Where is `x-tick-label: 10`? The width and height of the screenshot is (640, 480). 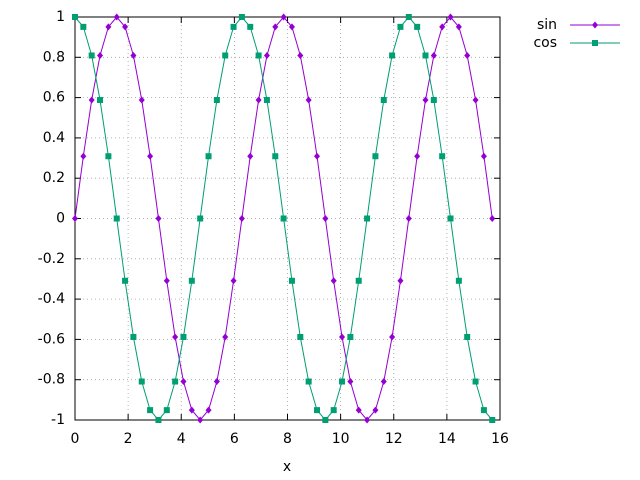
x-tick-label: 10 is located at coordinates (341, 439).